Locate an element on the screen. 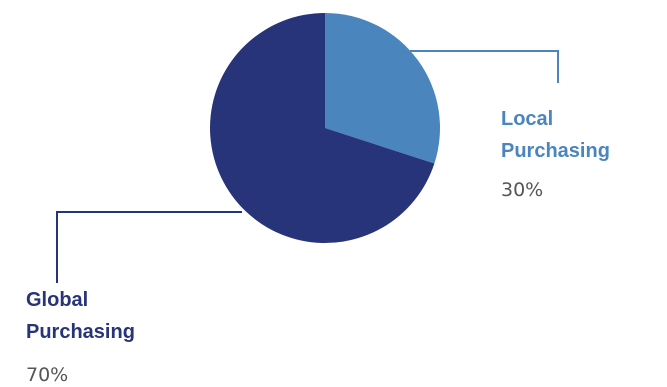 Image resolution: width=667 pixels, height=387 pixels. global-purchasing-leader-line is located at coordinates (149, 247).